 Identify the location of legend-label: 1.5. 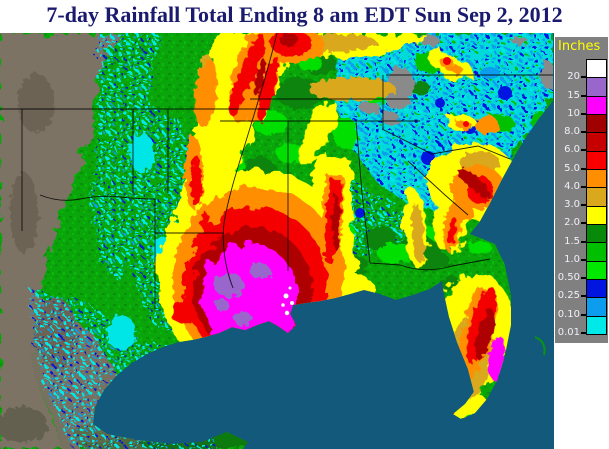
(572, 241).